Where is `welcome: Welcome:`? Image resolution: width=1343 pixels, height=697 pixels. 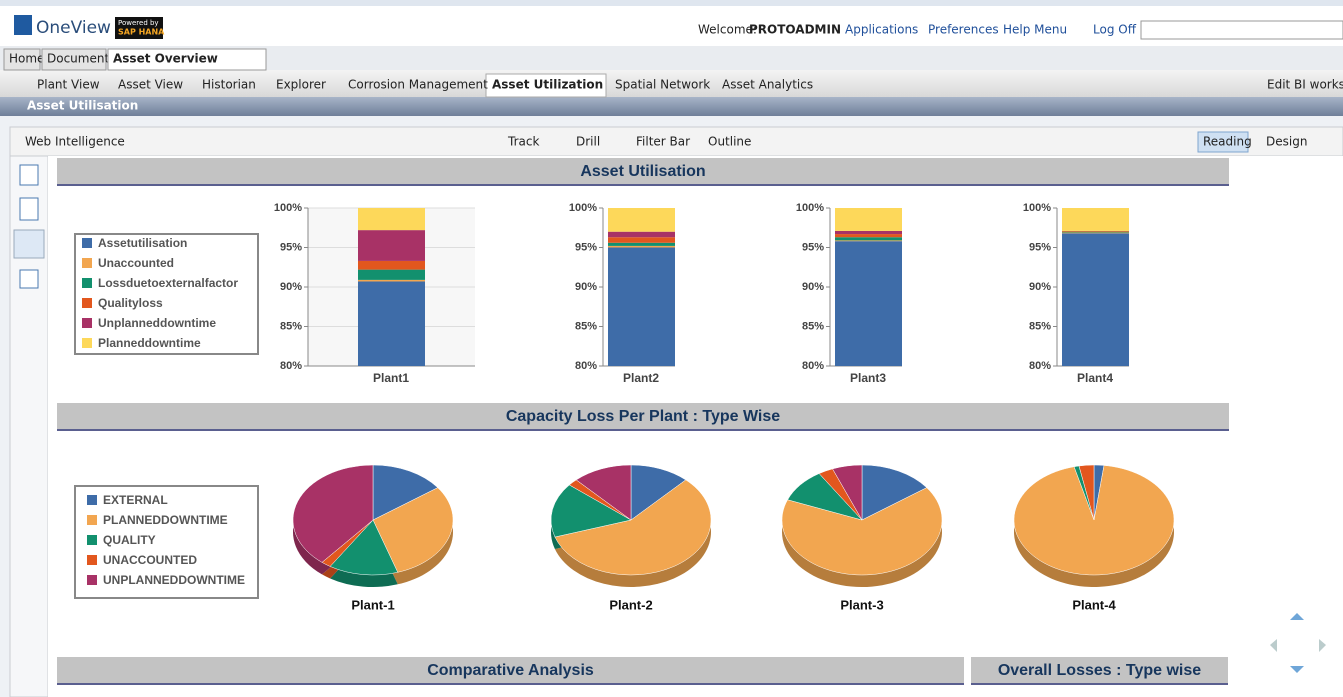
welcome: Welcome: is located at coordinates (727, 30).